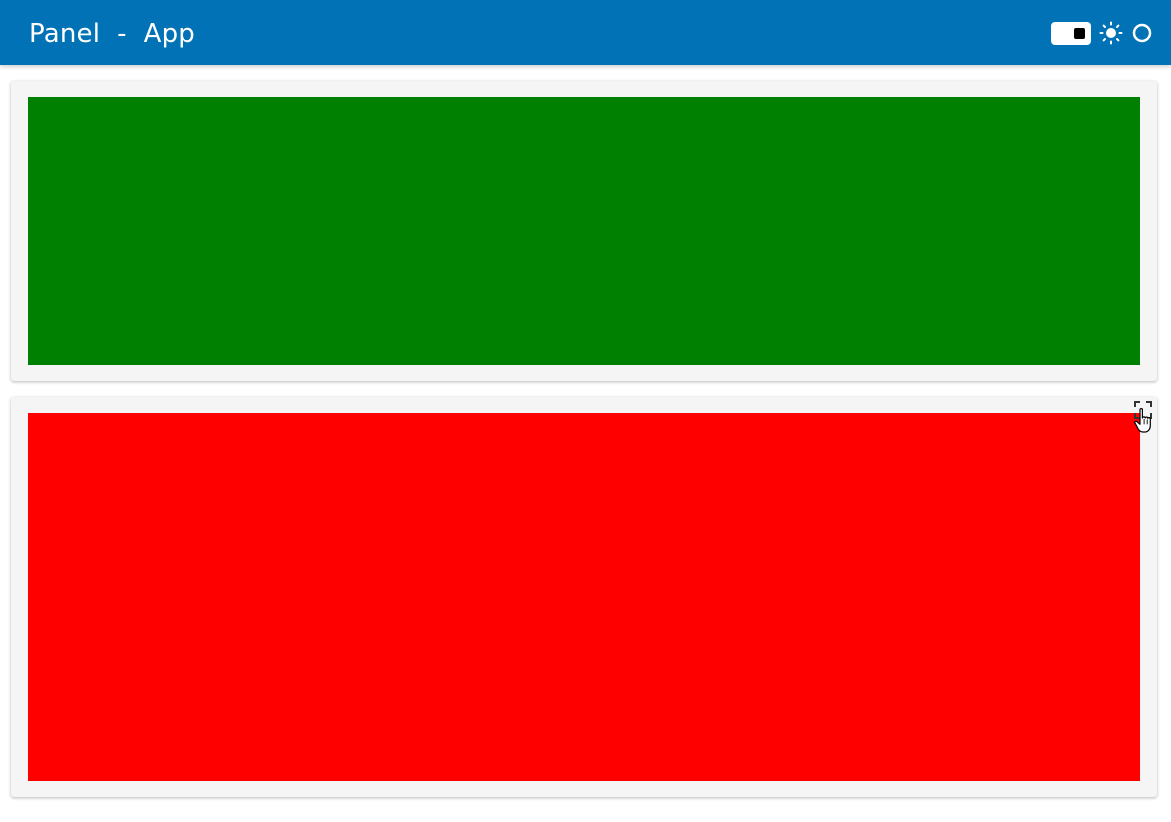 Image resolution: width=1171 pixels, height=822 pixels. Describe the element at coordinates (1079, 33) in the screenshot. I see `toggle-knob` at that location.